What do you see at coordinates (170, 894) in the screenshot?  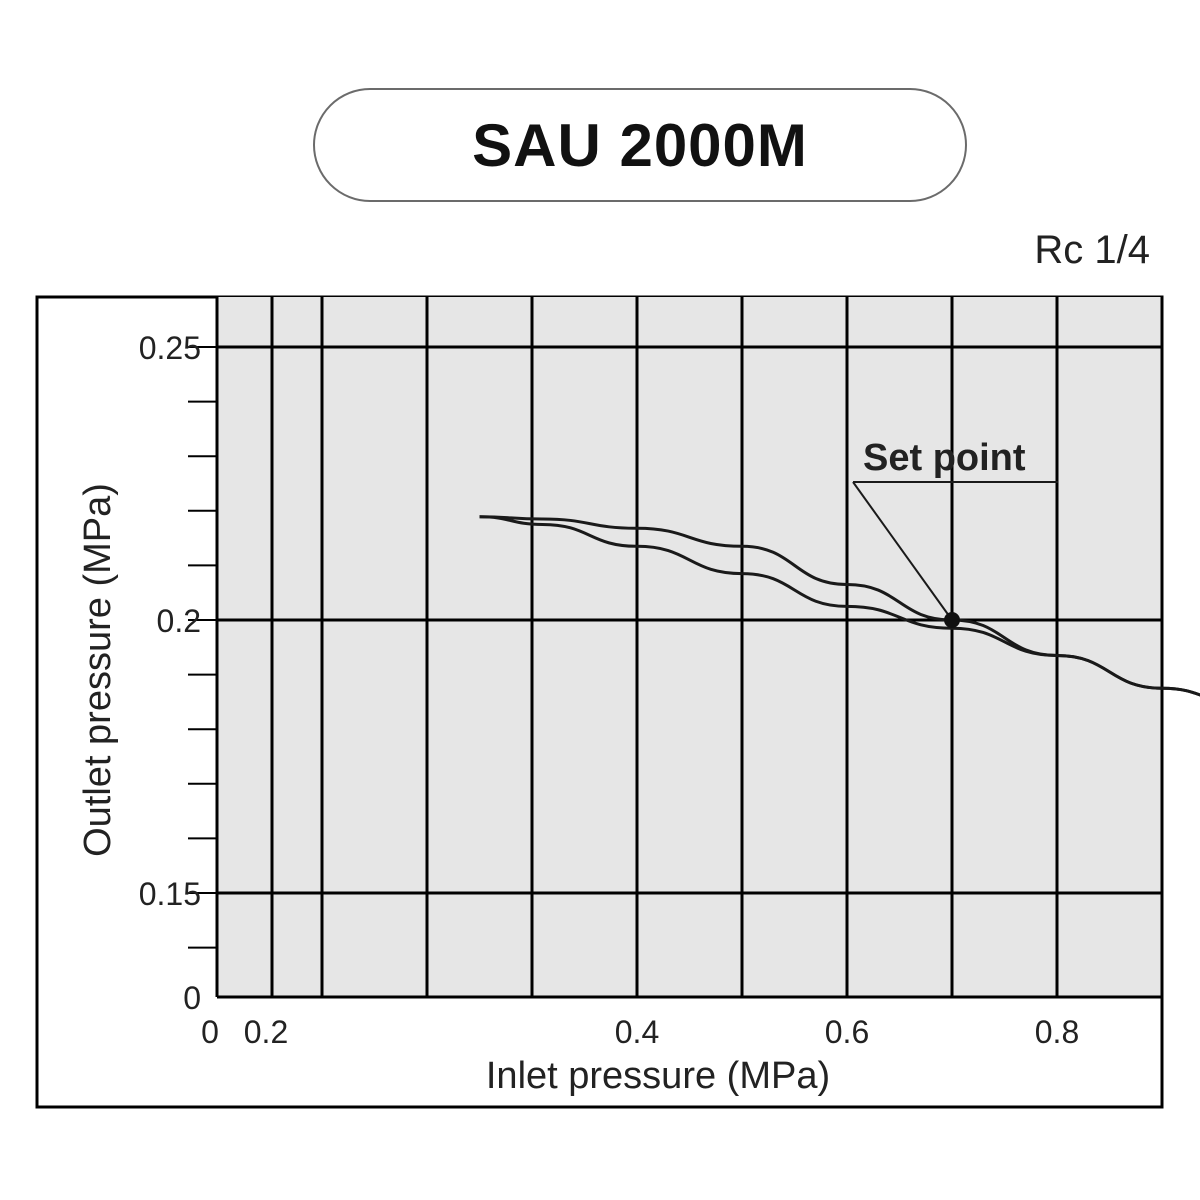 I see `y-tick-label: 0.15` at bounding box center [170, 894].